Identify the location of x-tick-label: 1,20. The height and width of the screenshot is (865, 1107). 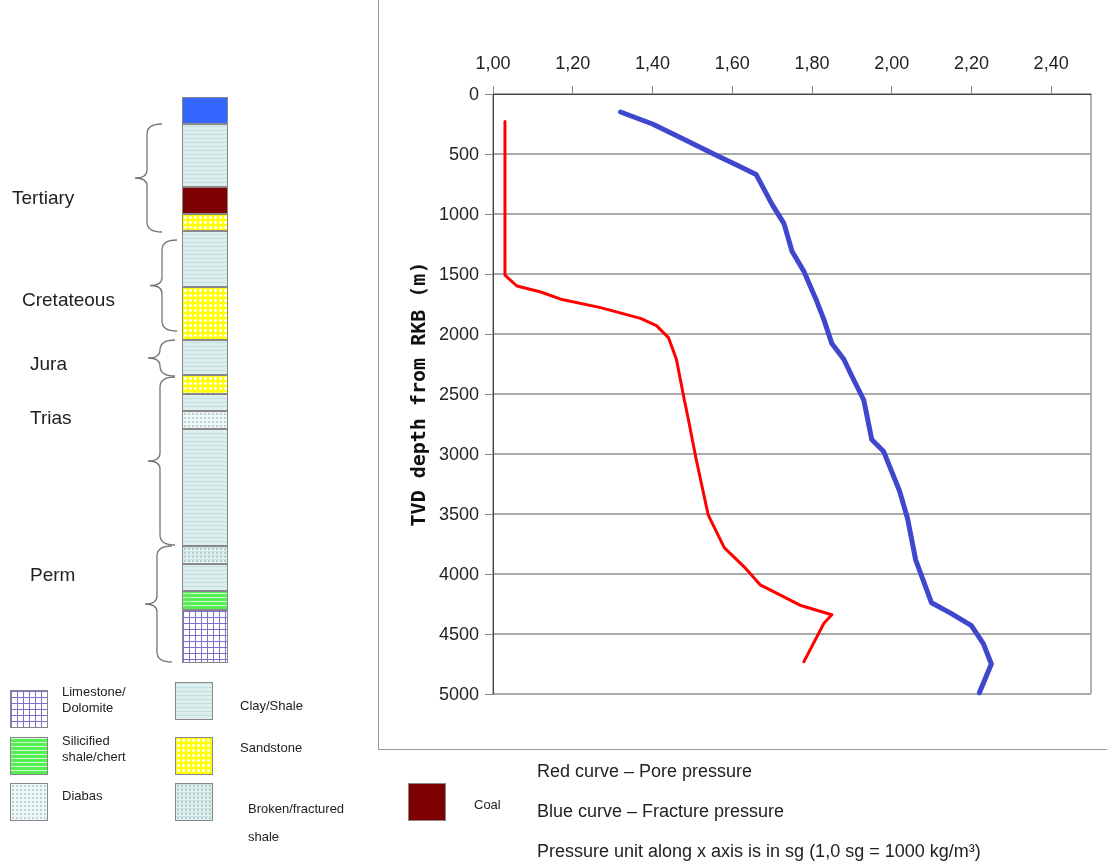
(573, 63).